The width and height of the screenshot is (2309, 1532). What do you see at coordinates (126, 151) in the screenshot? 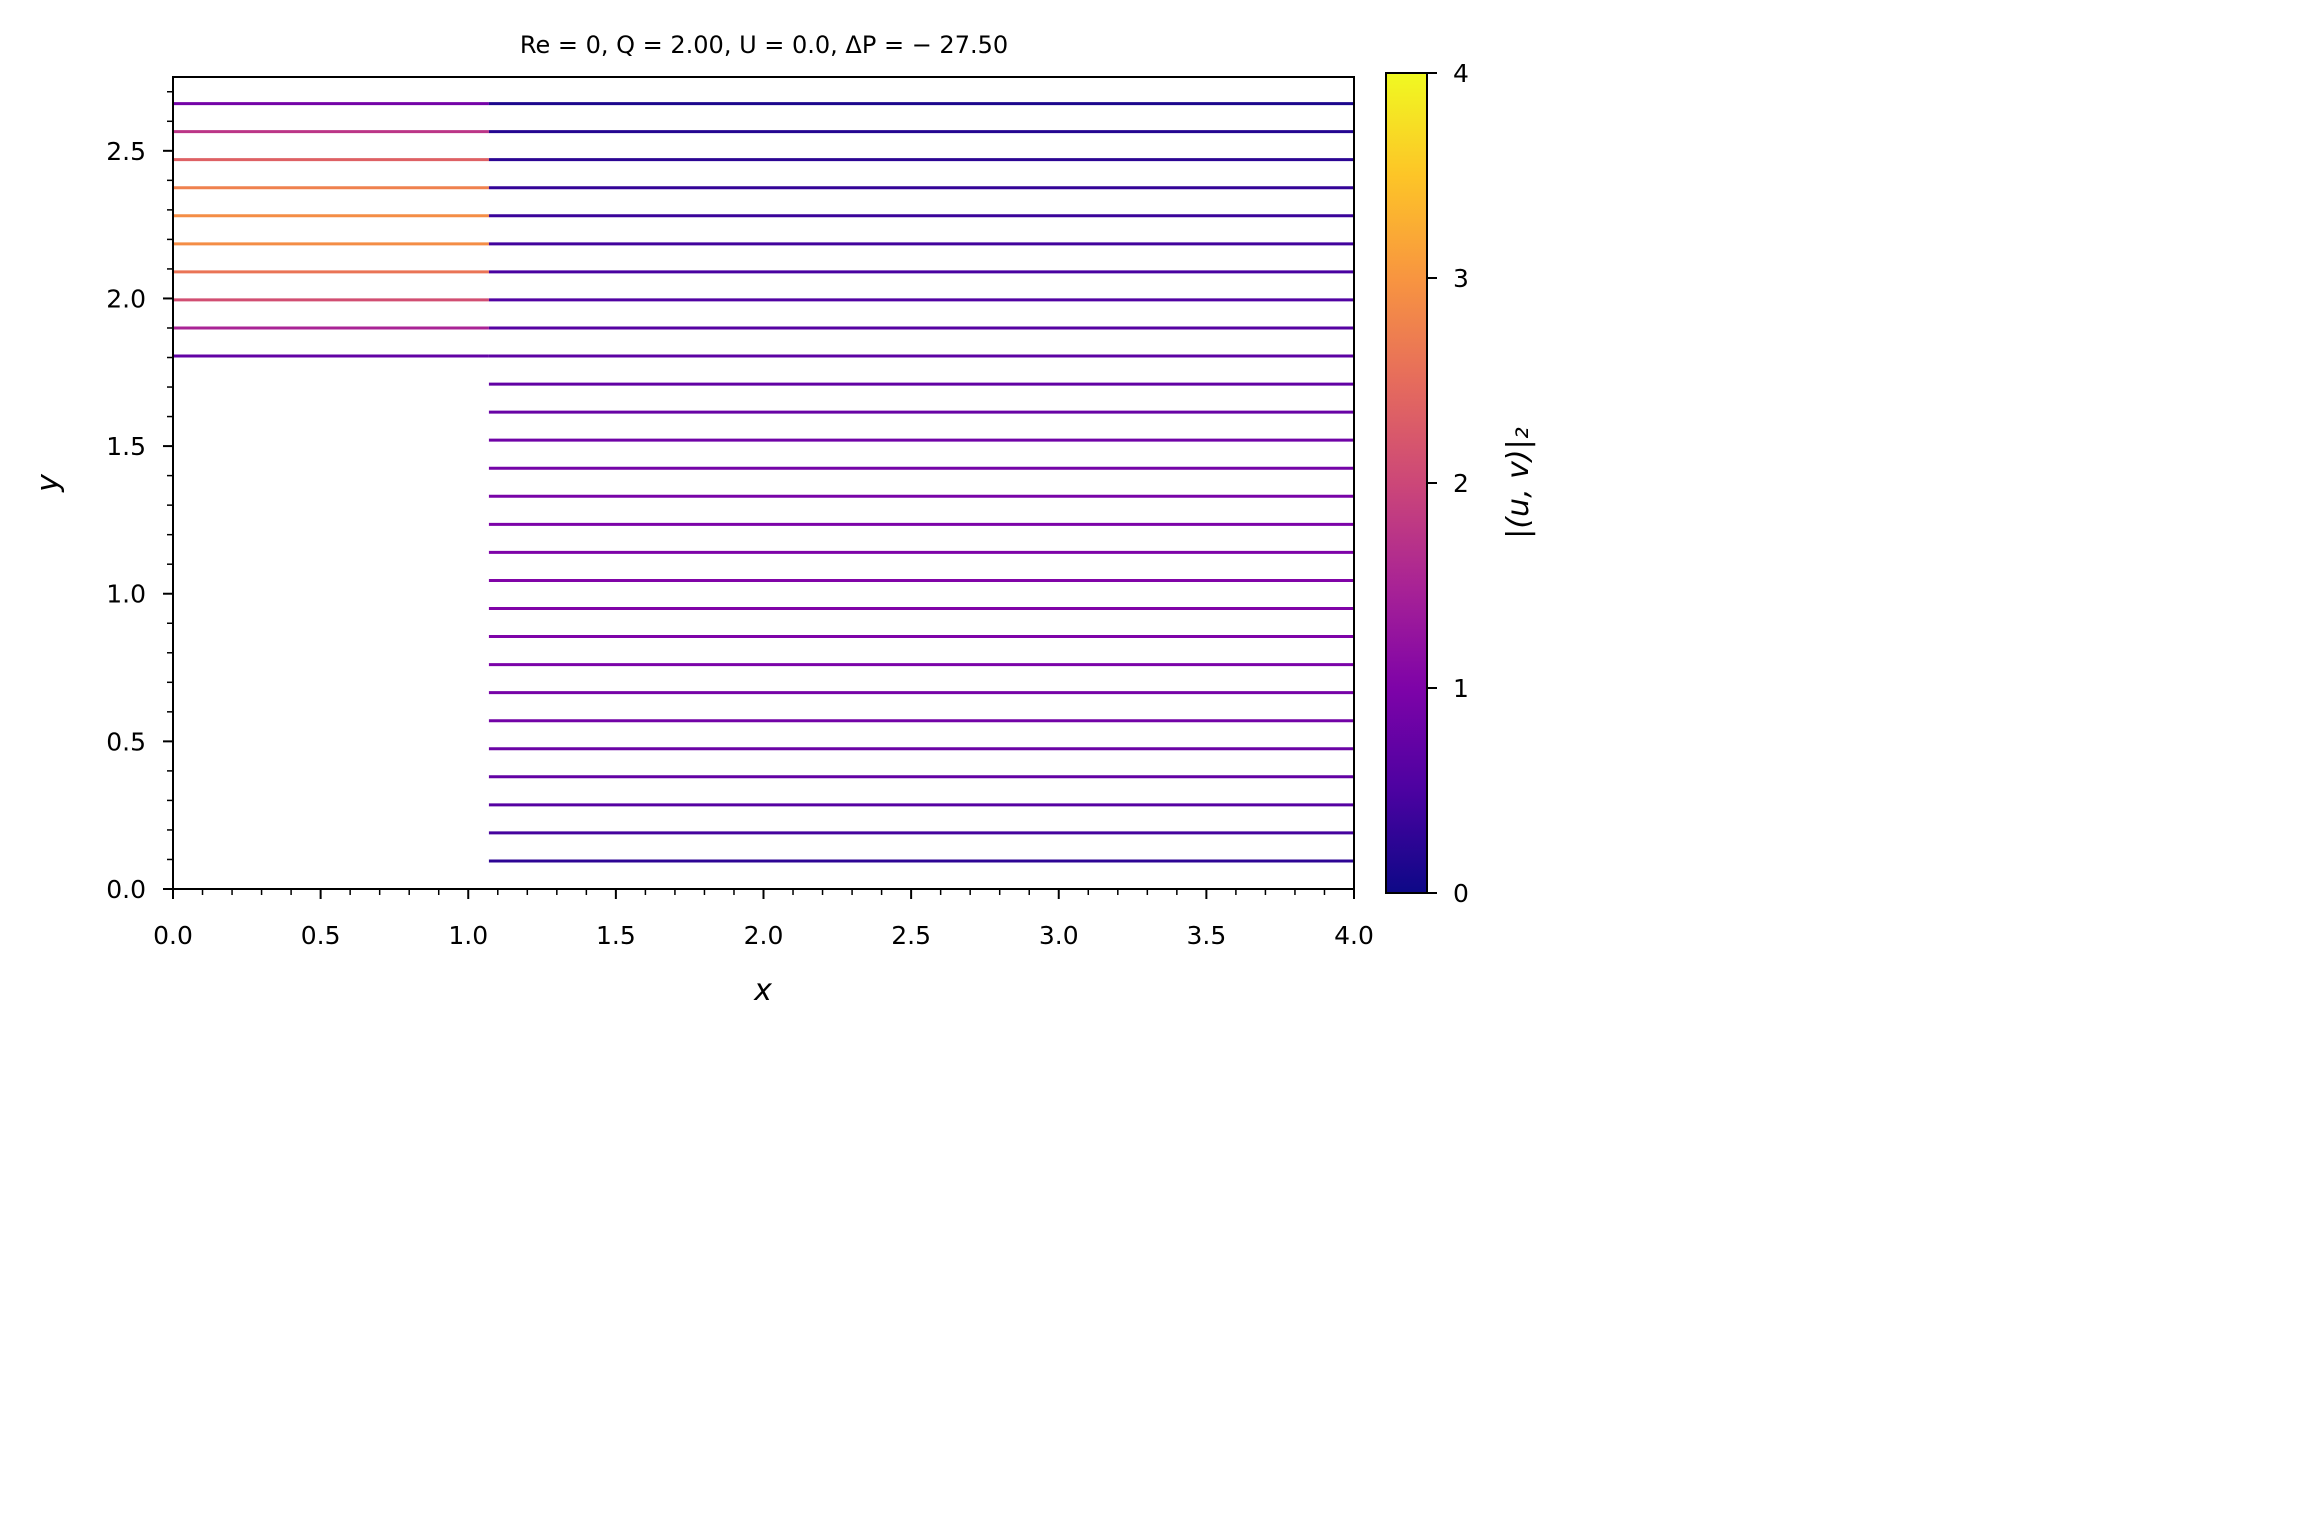
I see `y-tick-label: 2.5` at bounding box center [126, 151].